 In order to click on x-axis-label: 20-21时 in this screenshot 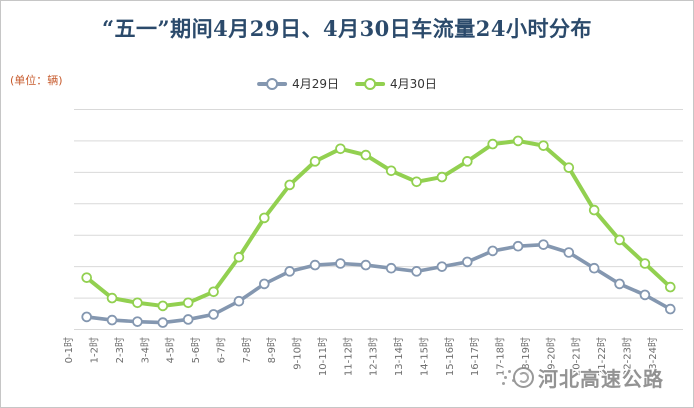, I will do `click(577, 356)`.